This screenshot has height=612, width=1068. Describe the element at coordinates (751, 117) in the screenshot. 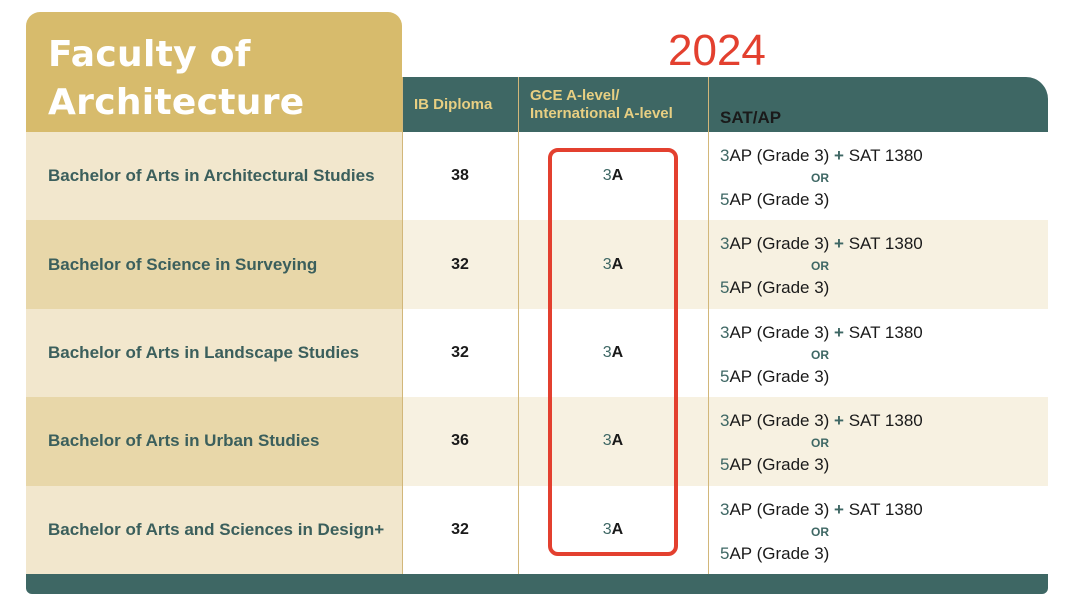

I see `header-sat-ap: SAT/AP` at that location.